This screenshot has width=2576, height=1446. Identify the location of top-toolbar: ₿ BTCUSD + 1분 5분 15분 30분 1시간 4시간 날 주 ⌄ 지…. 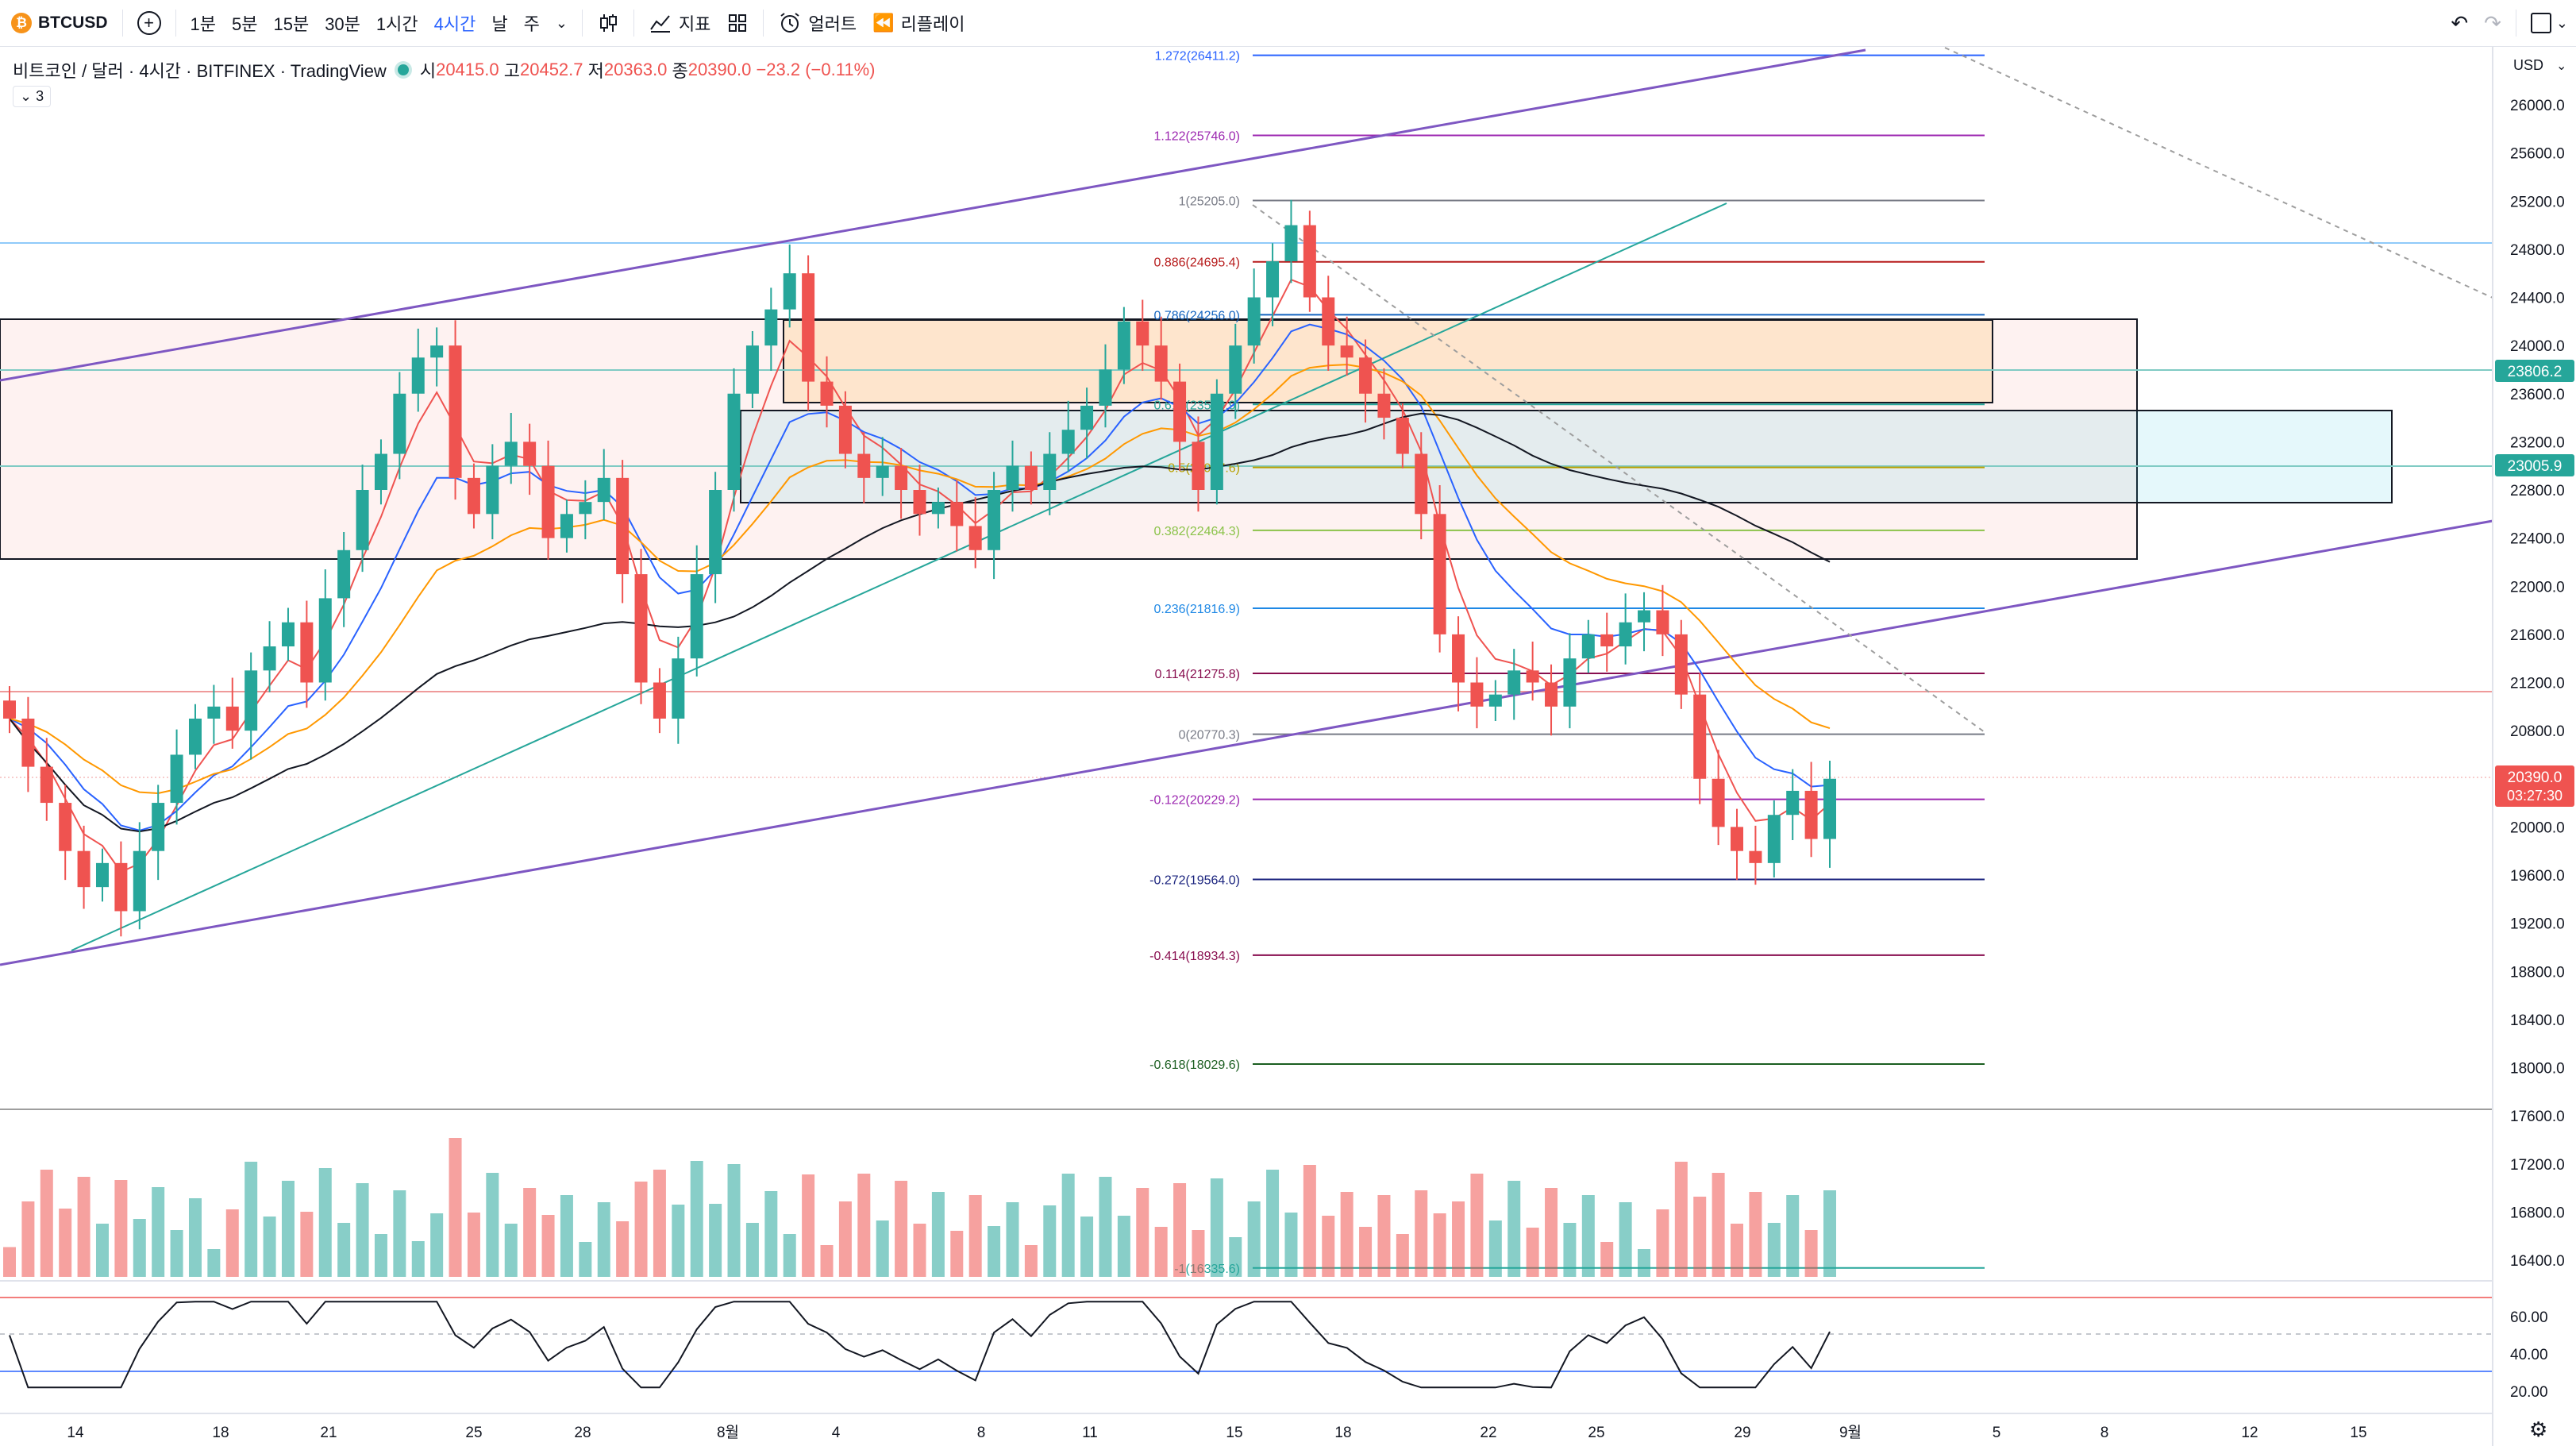
(1288, 23).